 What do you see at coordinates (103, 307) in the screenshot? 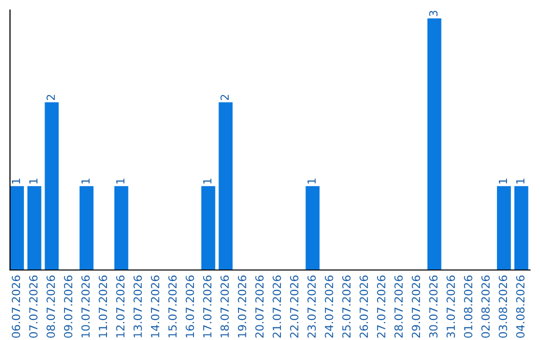
I see `x-tick-label: 11.07.2026` at bounding box center [103, 307].